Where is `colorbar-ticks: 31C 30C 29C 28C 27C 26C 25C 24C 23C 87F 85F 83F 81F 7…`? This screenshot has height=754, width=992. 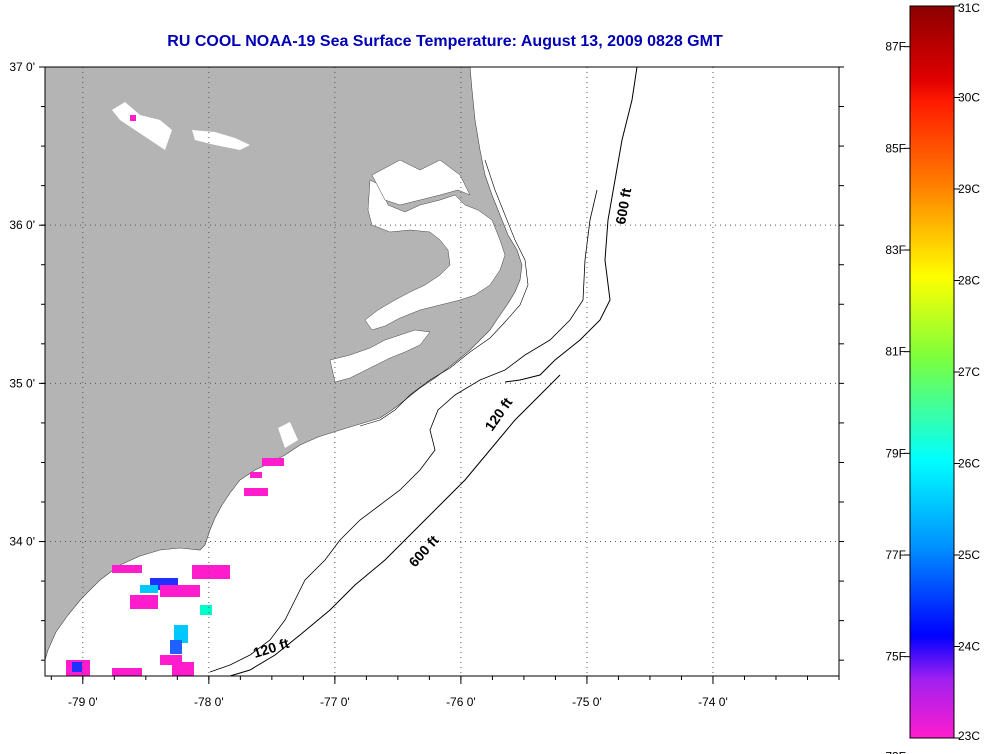 colorbar-ticks: 31C 30C 29C 28C 27C 26C 25C 24C 23C 87F 85F 83F 81F 7… is located at coordinates (932, 377).